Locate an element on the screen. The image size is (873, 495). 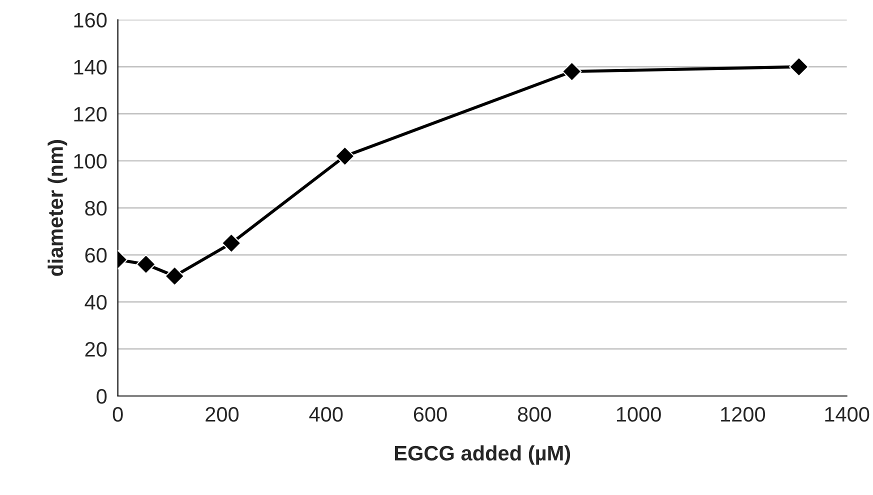
y-tick-label: 100 is located at coordinates (90, 161).